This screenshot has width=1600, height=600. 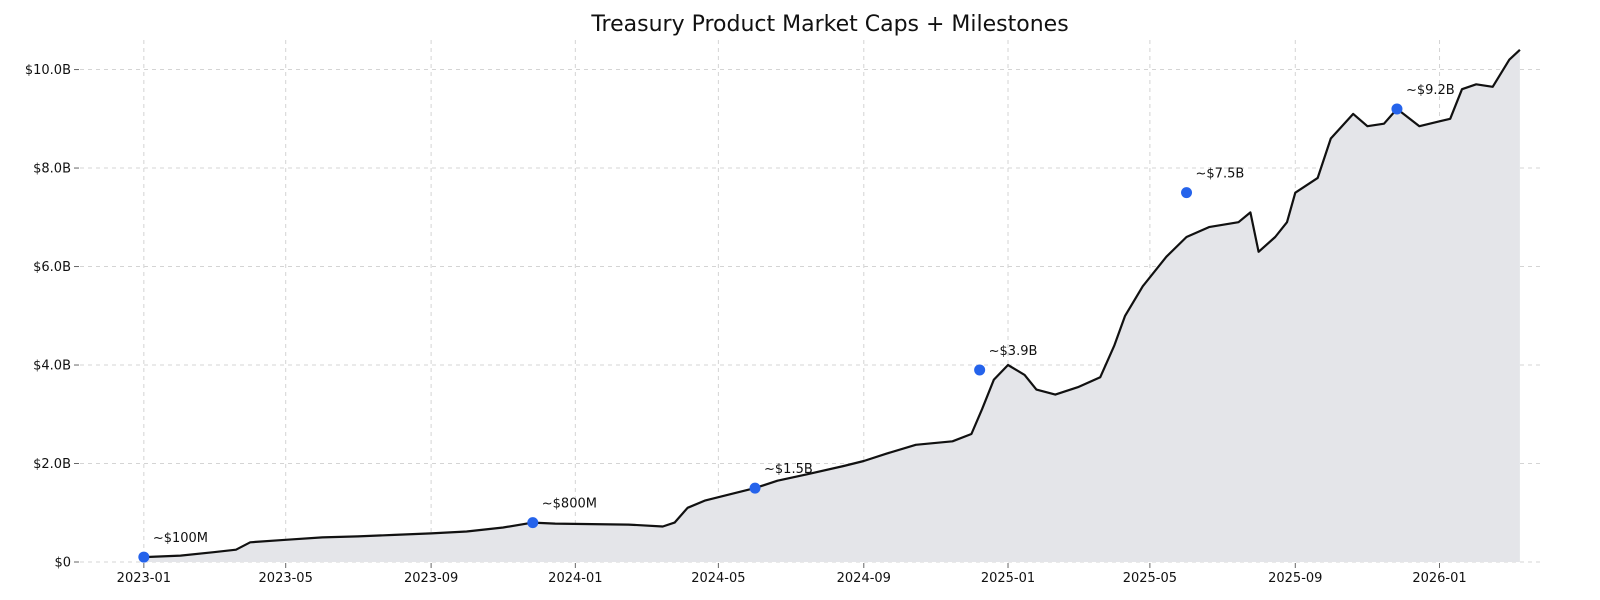 What do you see at coordinates (569, 504) in the screenshot?
I see `milestone-label: ~$800M` at bounding box center [569, 504].